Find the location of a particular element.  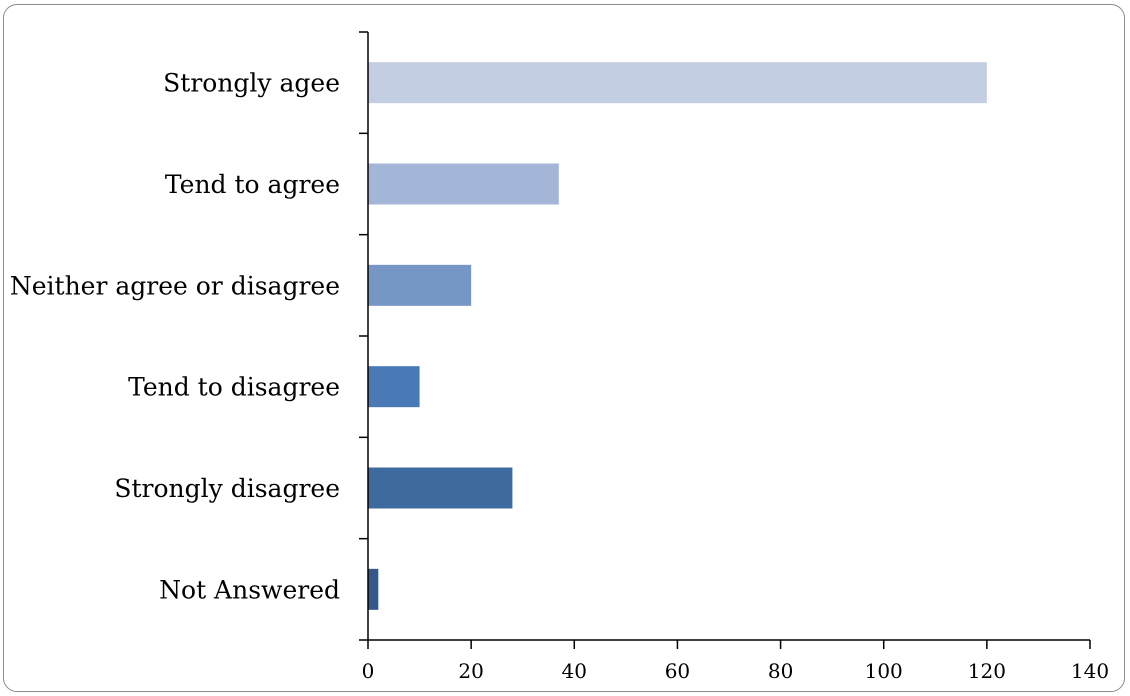

category-label-1: Tend to agree is located at coordinates (252, 184).